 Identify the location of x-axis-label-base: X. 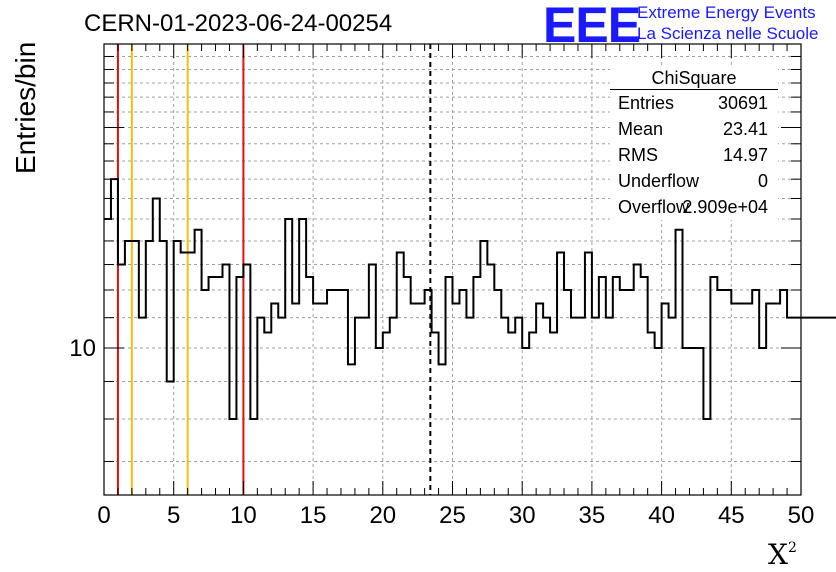
(778, 554).